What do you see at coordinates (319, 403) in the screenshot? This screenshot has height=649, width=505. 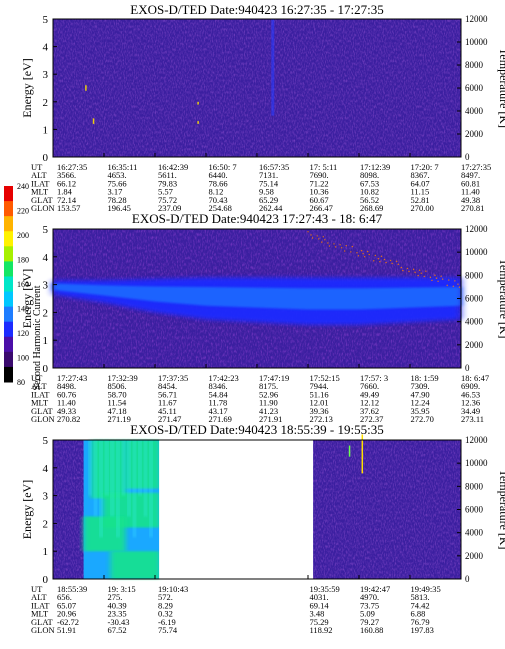 I see `orbit-cell: 12.01` at bounding box center [319, 403].